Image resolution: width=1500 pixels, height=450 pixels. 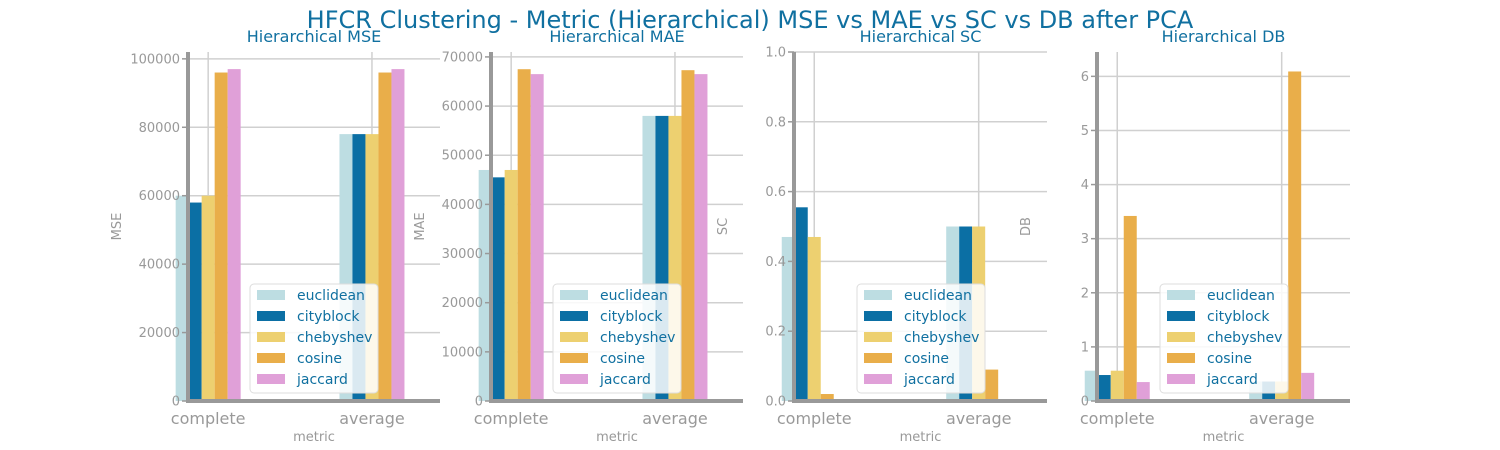 What do you see at coordinates (1085, 293) in the screenshot?
I see `y-tick-label: 2` at bounding box center [1085, 293].